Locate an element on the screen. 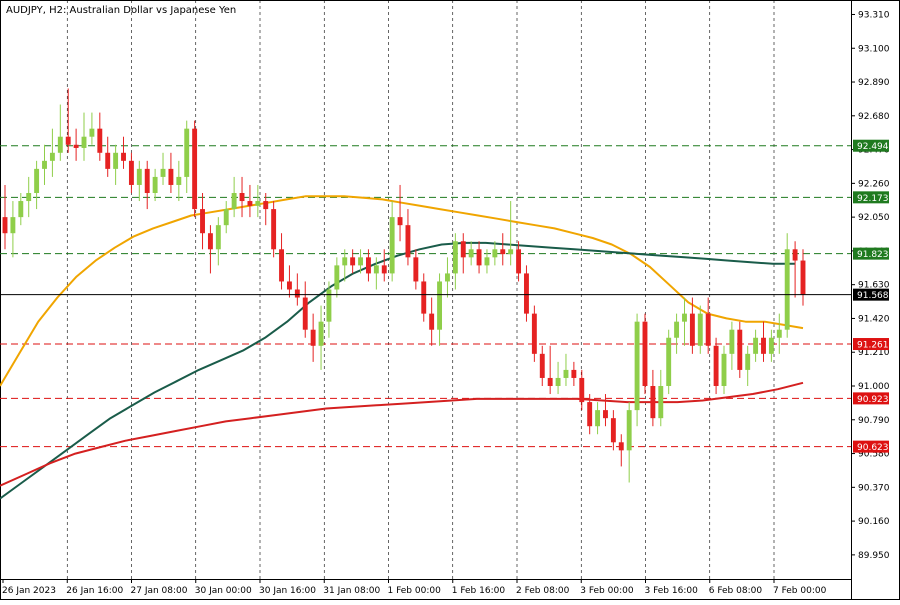 The height and width of the screenshot is (605, 900). time-tick-label: 3 Feb 16:00 is located at coordinates (672, 591).